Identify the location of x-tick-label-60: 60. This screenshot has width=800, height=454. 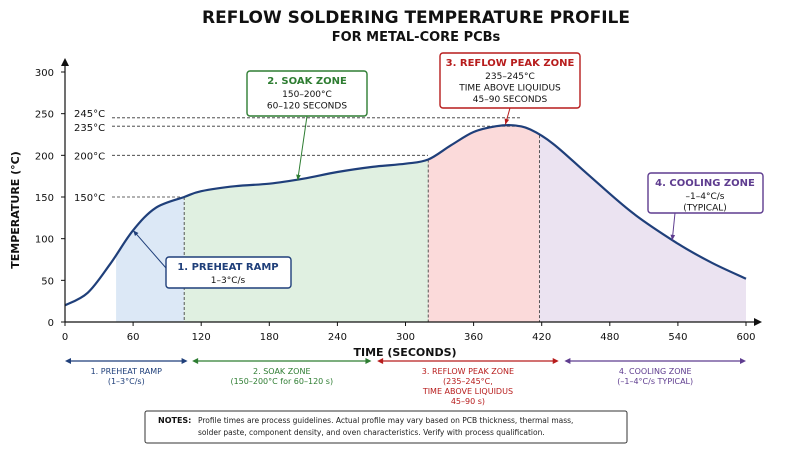
(133, 337).